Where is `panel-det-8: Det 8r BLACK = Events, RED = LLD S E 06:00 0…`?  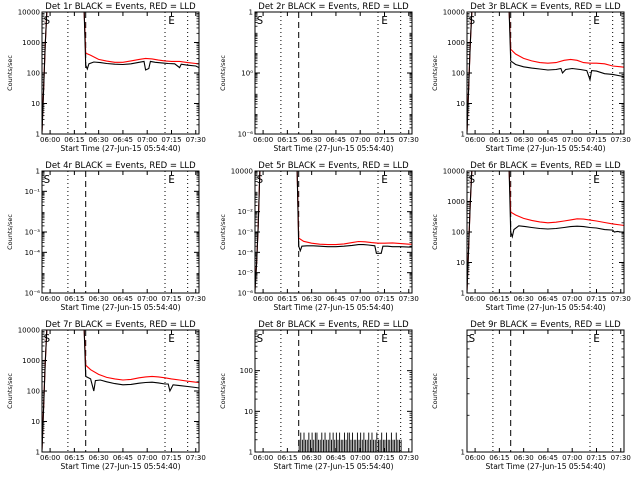 panel-det-8: Det 8r BLACK = Events, RED = LLD S E 06:00 0… is located at coordinates (319, 395).